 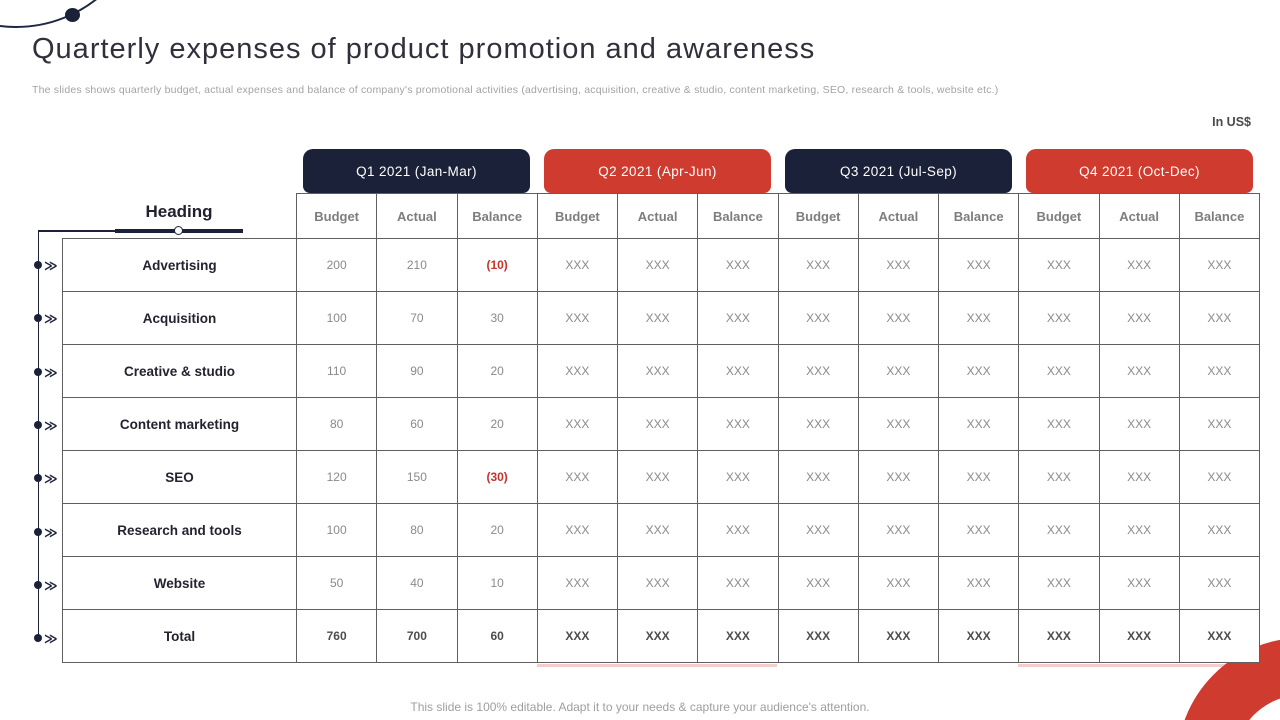 What do you see at coordinates (497, 318) in the screenshot?
I see `cell-value: 30` at bounding box center [497, 318].